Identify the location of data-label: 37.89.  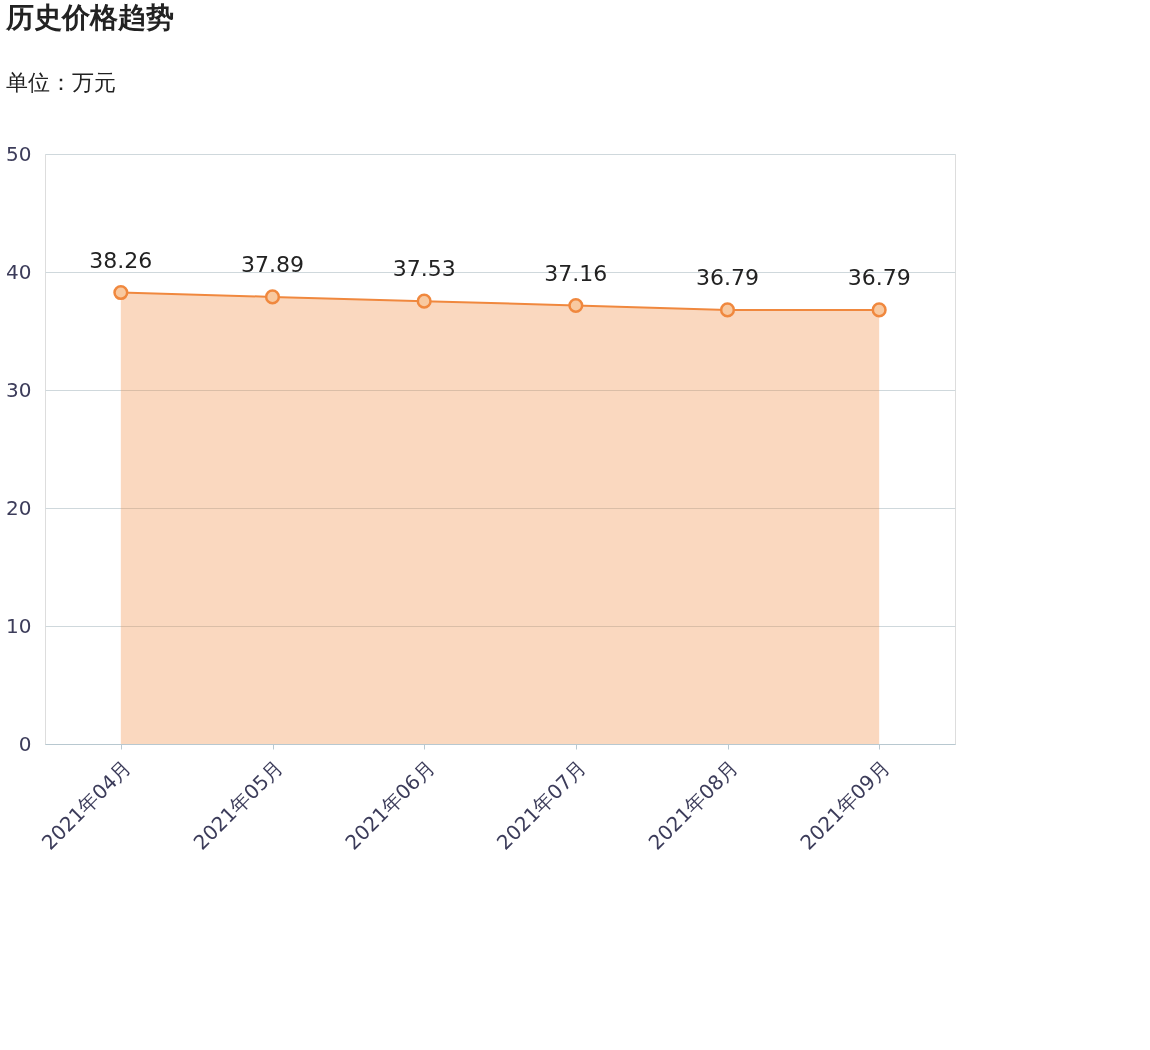
(272, 264).